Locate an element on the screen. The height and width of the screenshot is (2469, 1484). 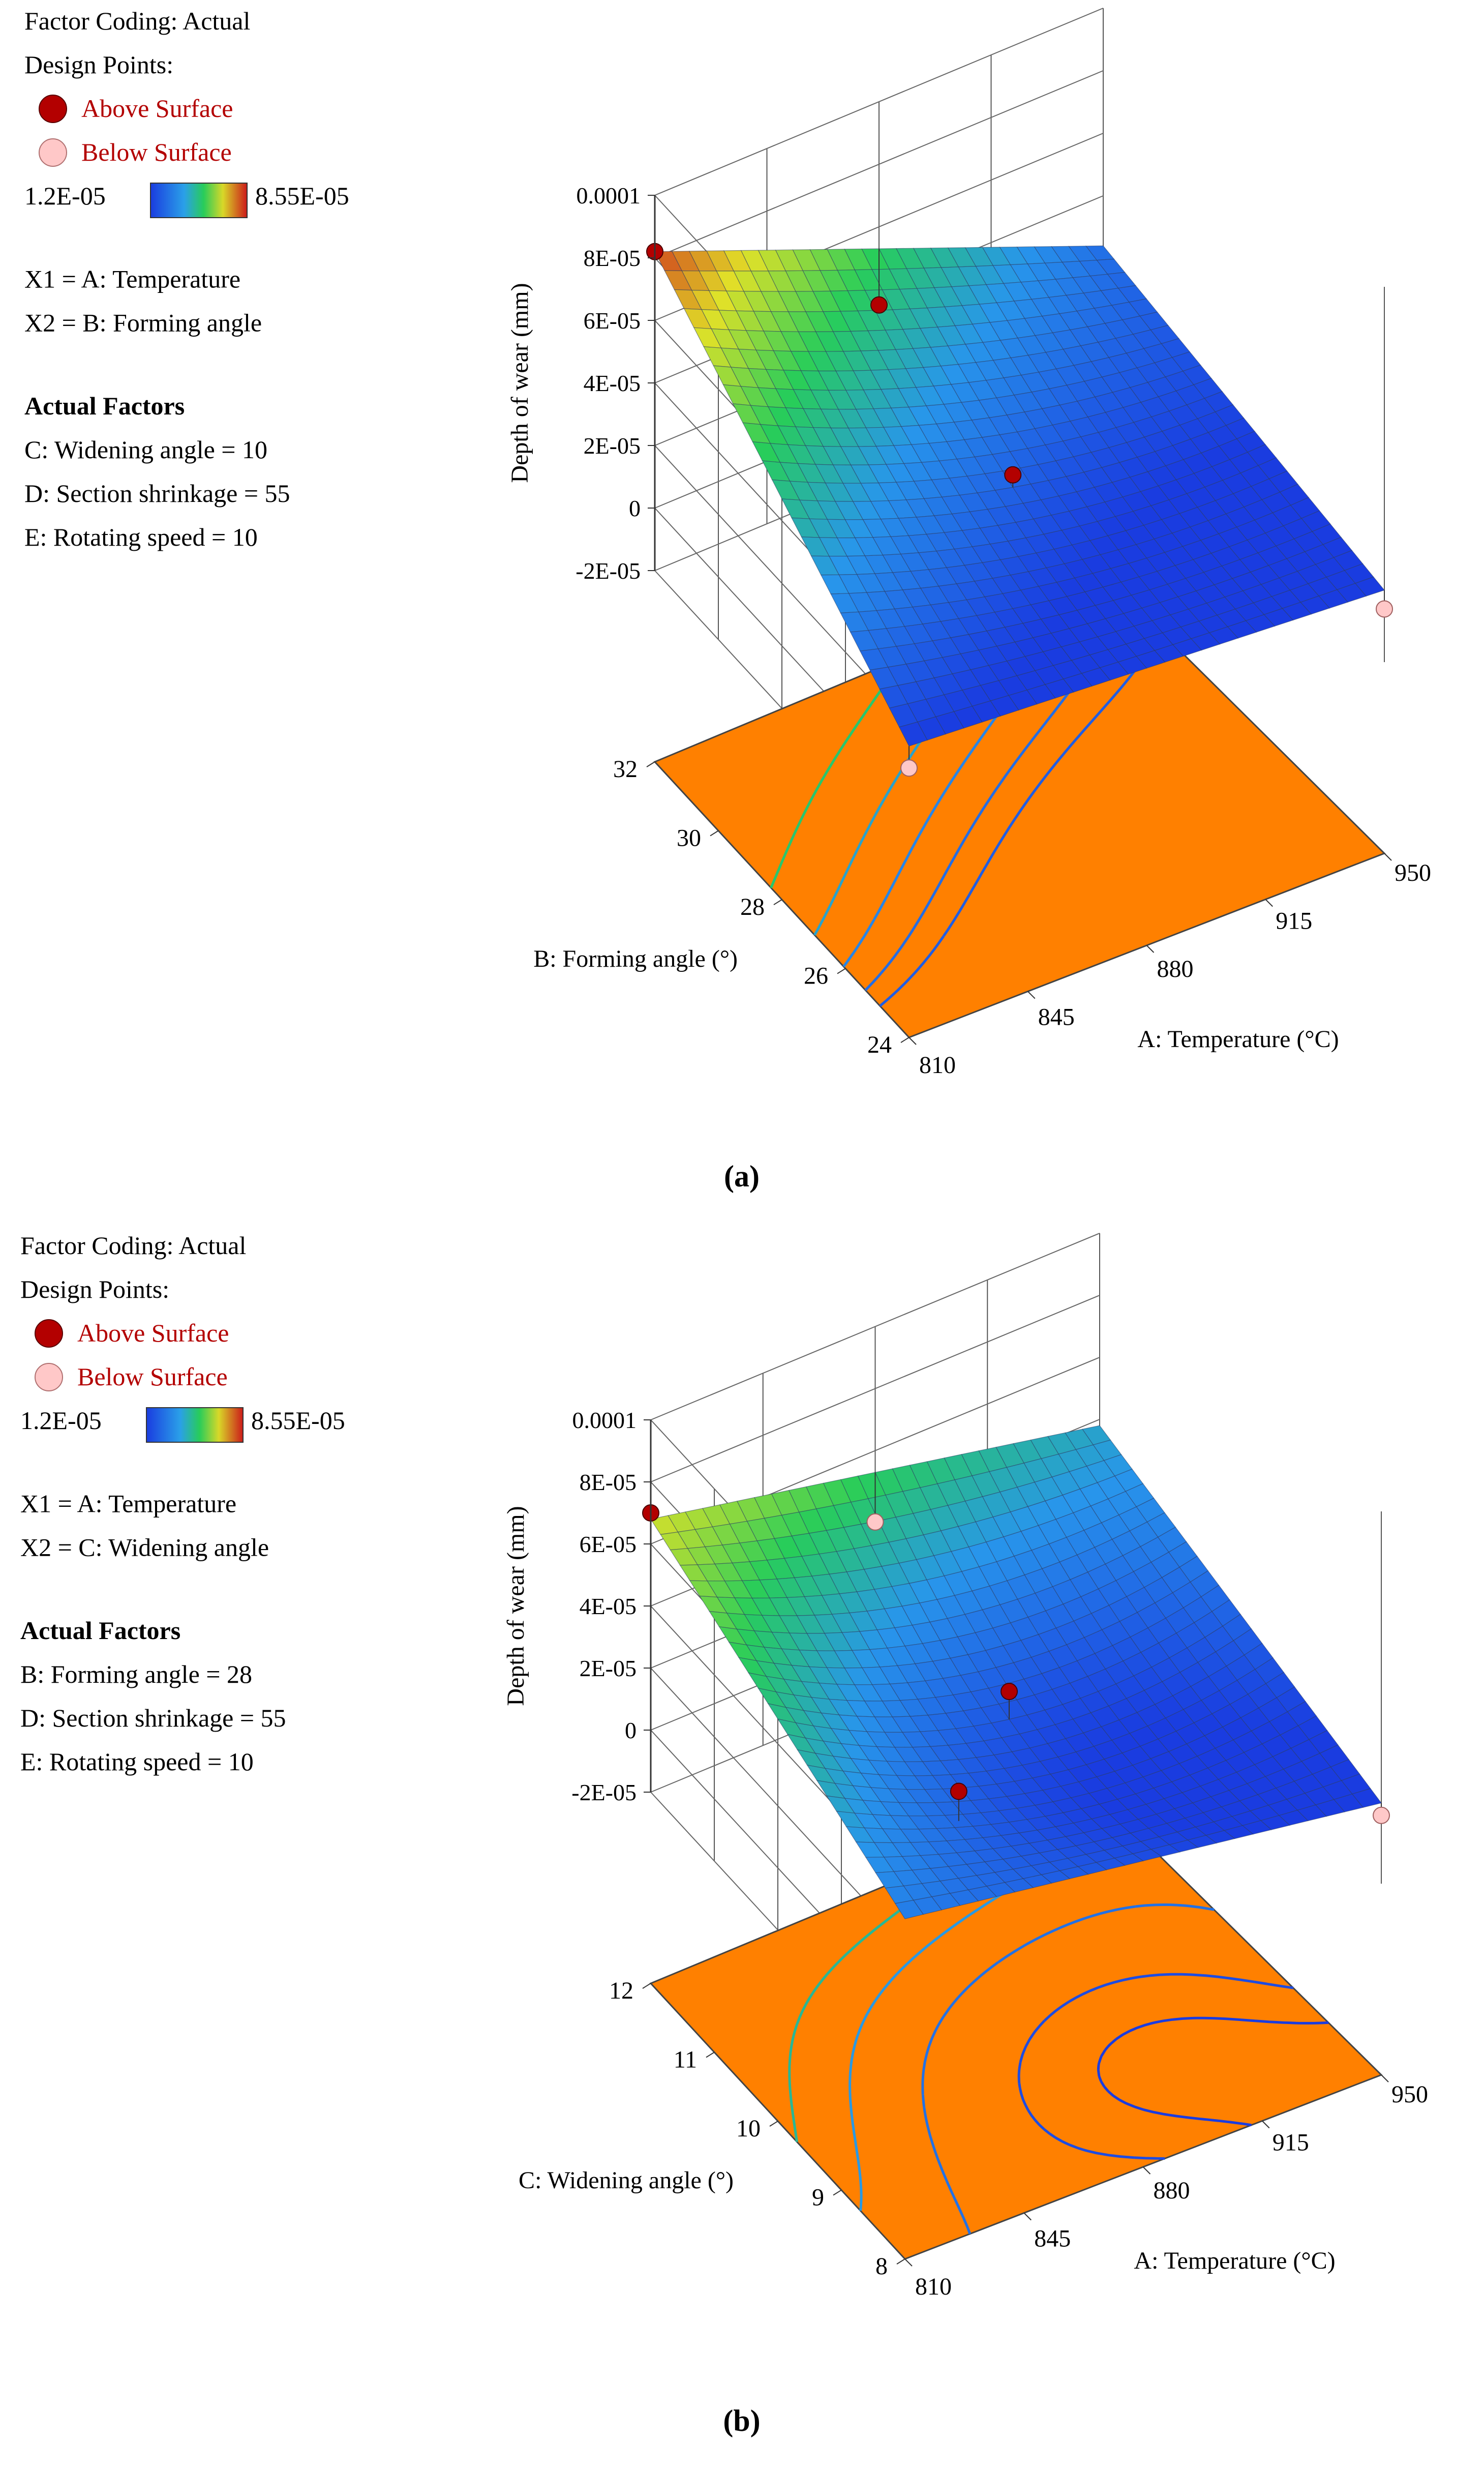
y-tick-label: 30 is located at coordinates (689, 838).